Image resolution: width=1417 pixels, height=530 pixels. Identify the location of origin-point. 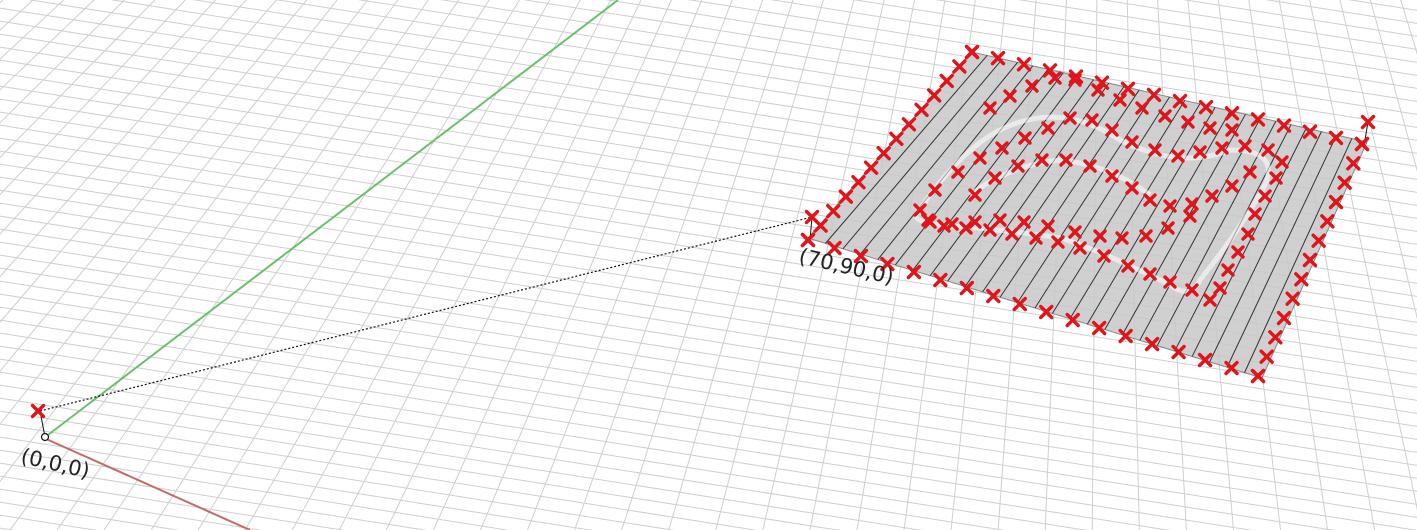
(45, 437).